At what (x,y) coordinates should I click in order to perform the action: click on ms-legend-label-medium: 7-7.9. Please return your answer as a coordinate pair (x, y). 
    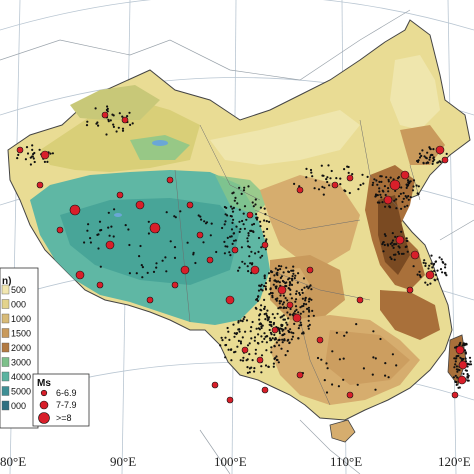
    Looking at the image, I should click on (66, 405).